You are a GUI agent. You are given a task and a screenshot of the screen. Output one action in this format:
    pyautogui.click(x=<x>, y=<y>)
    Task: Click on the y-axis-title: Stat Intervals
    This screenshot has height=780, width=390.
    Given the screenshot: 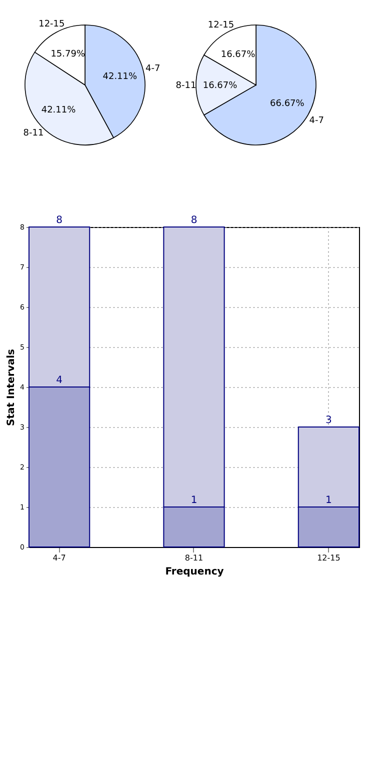 What is the action you would take?
    pyautogui.click(x=12, y=387)
    